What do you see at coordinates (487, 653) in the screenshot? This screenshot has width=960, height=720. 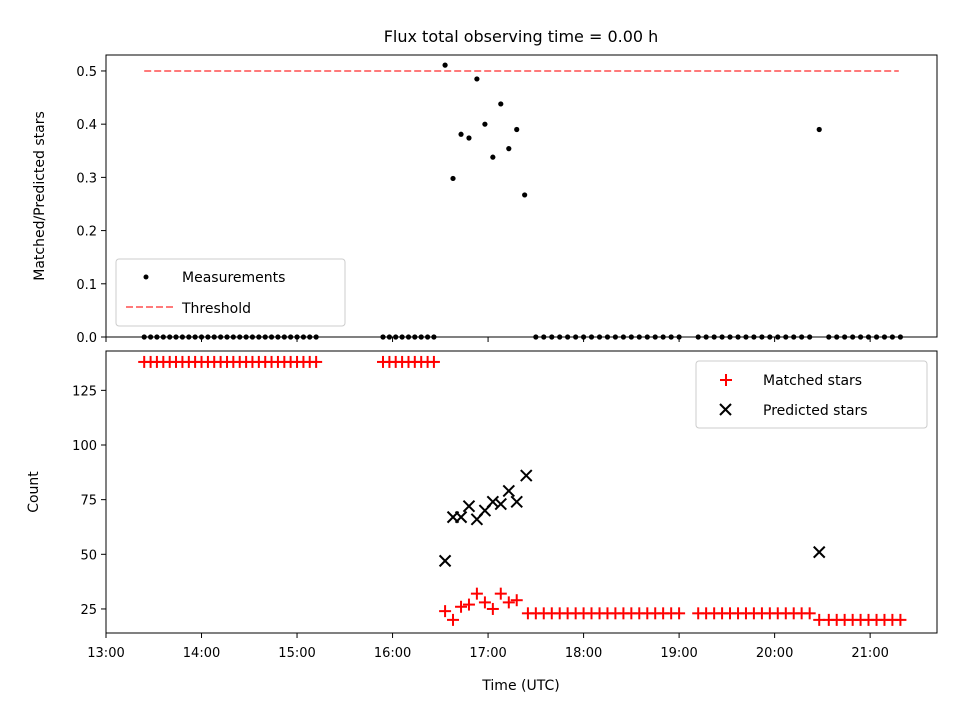 I see `bottom-x-tick-label: 17:00` at bounding box center [487, 653].